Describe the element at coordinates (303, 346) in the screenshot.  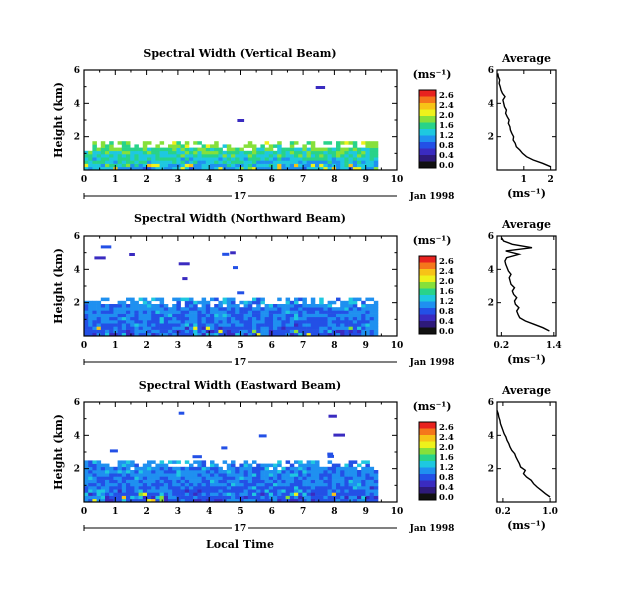
I see `x-tick-label: 7` at that location.